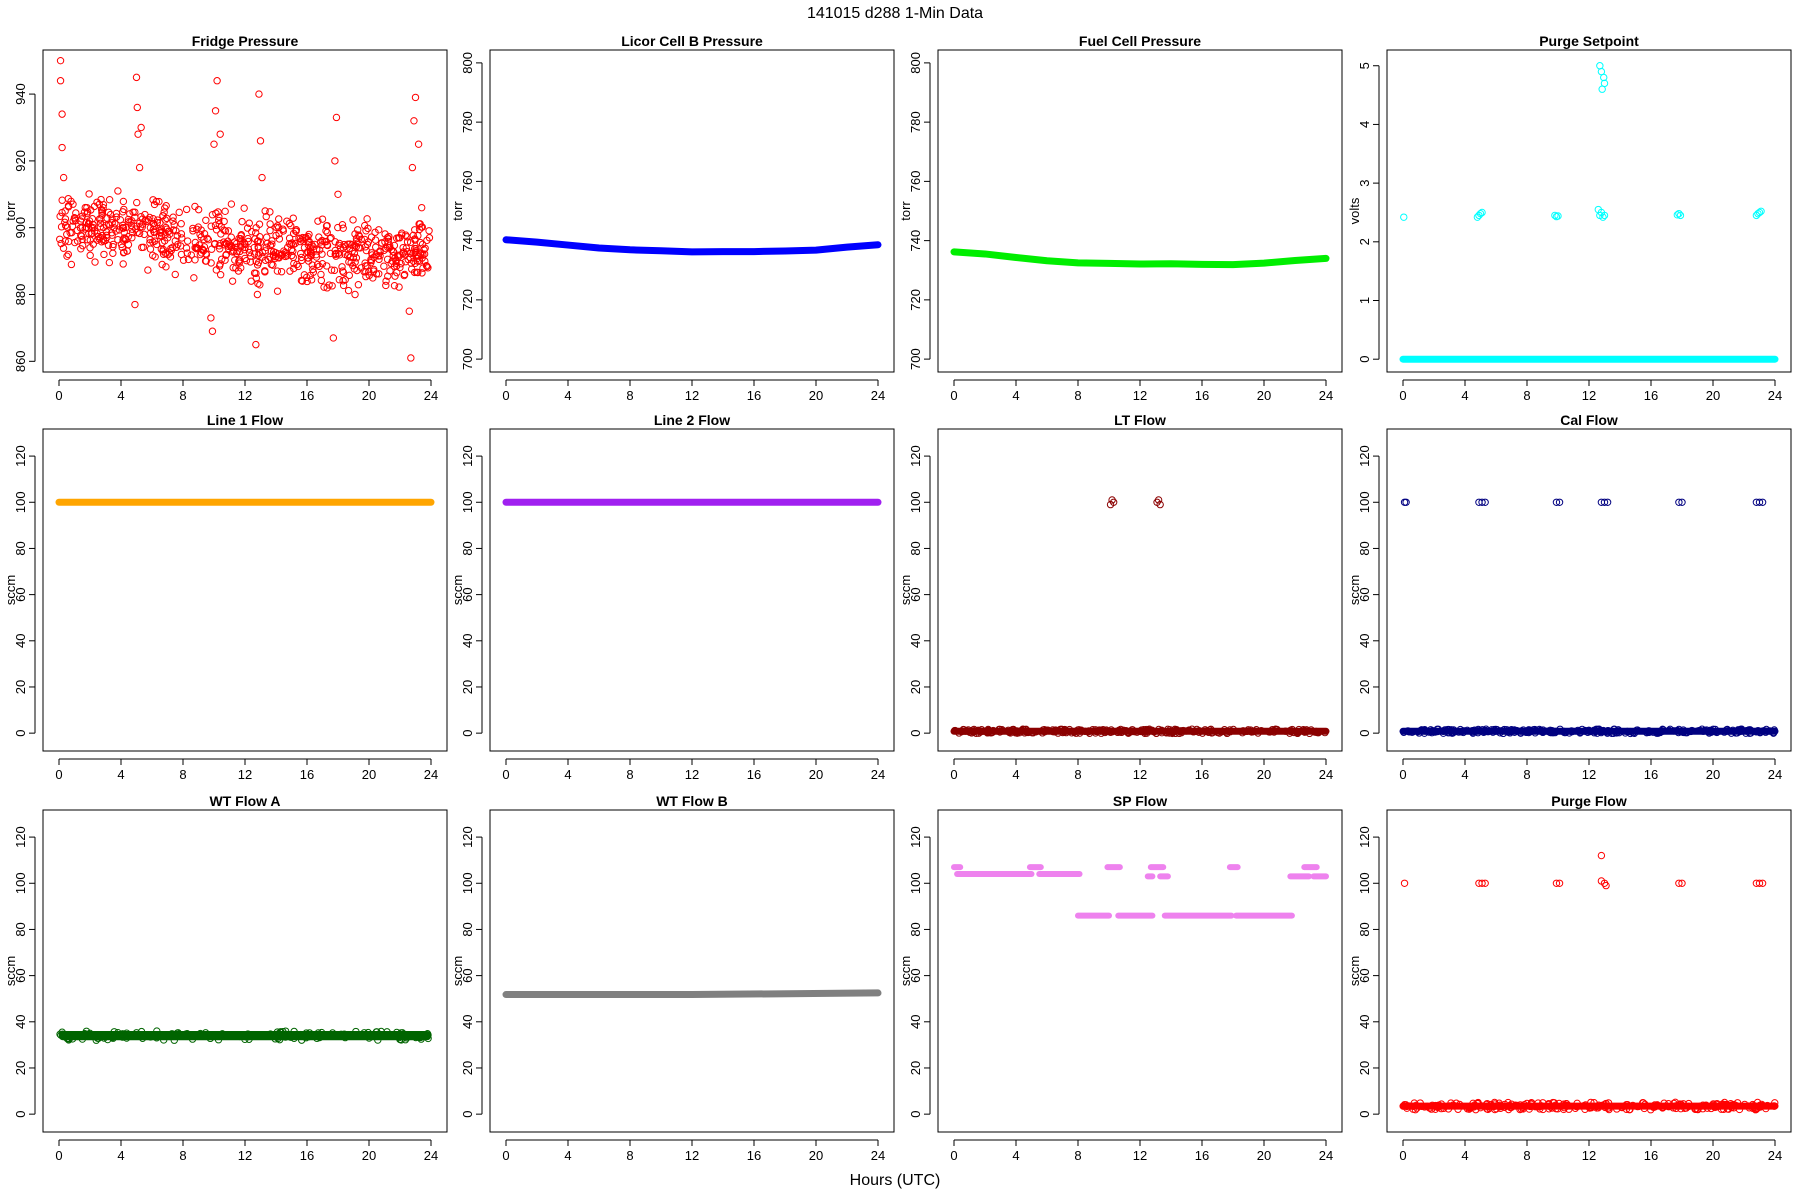 The width and height of the screenshot is (1800, 1200). I want to click on y-tick-label: 80, so click(467, 548).